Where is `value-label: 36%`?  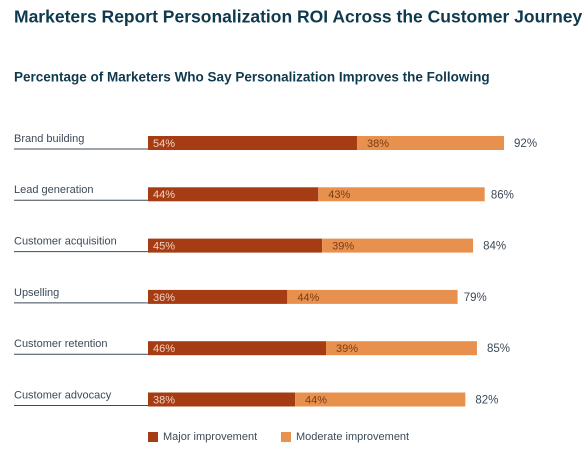 value-label: 36% is located at coordinates (164, 298).